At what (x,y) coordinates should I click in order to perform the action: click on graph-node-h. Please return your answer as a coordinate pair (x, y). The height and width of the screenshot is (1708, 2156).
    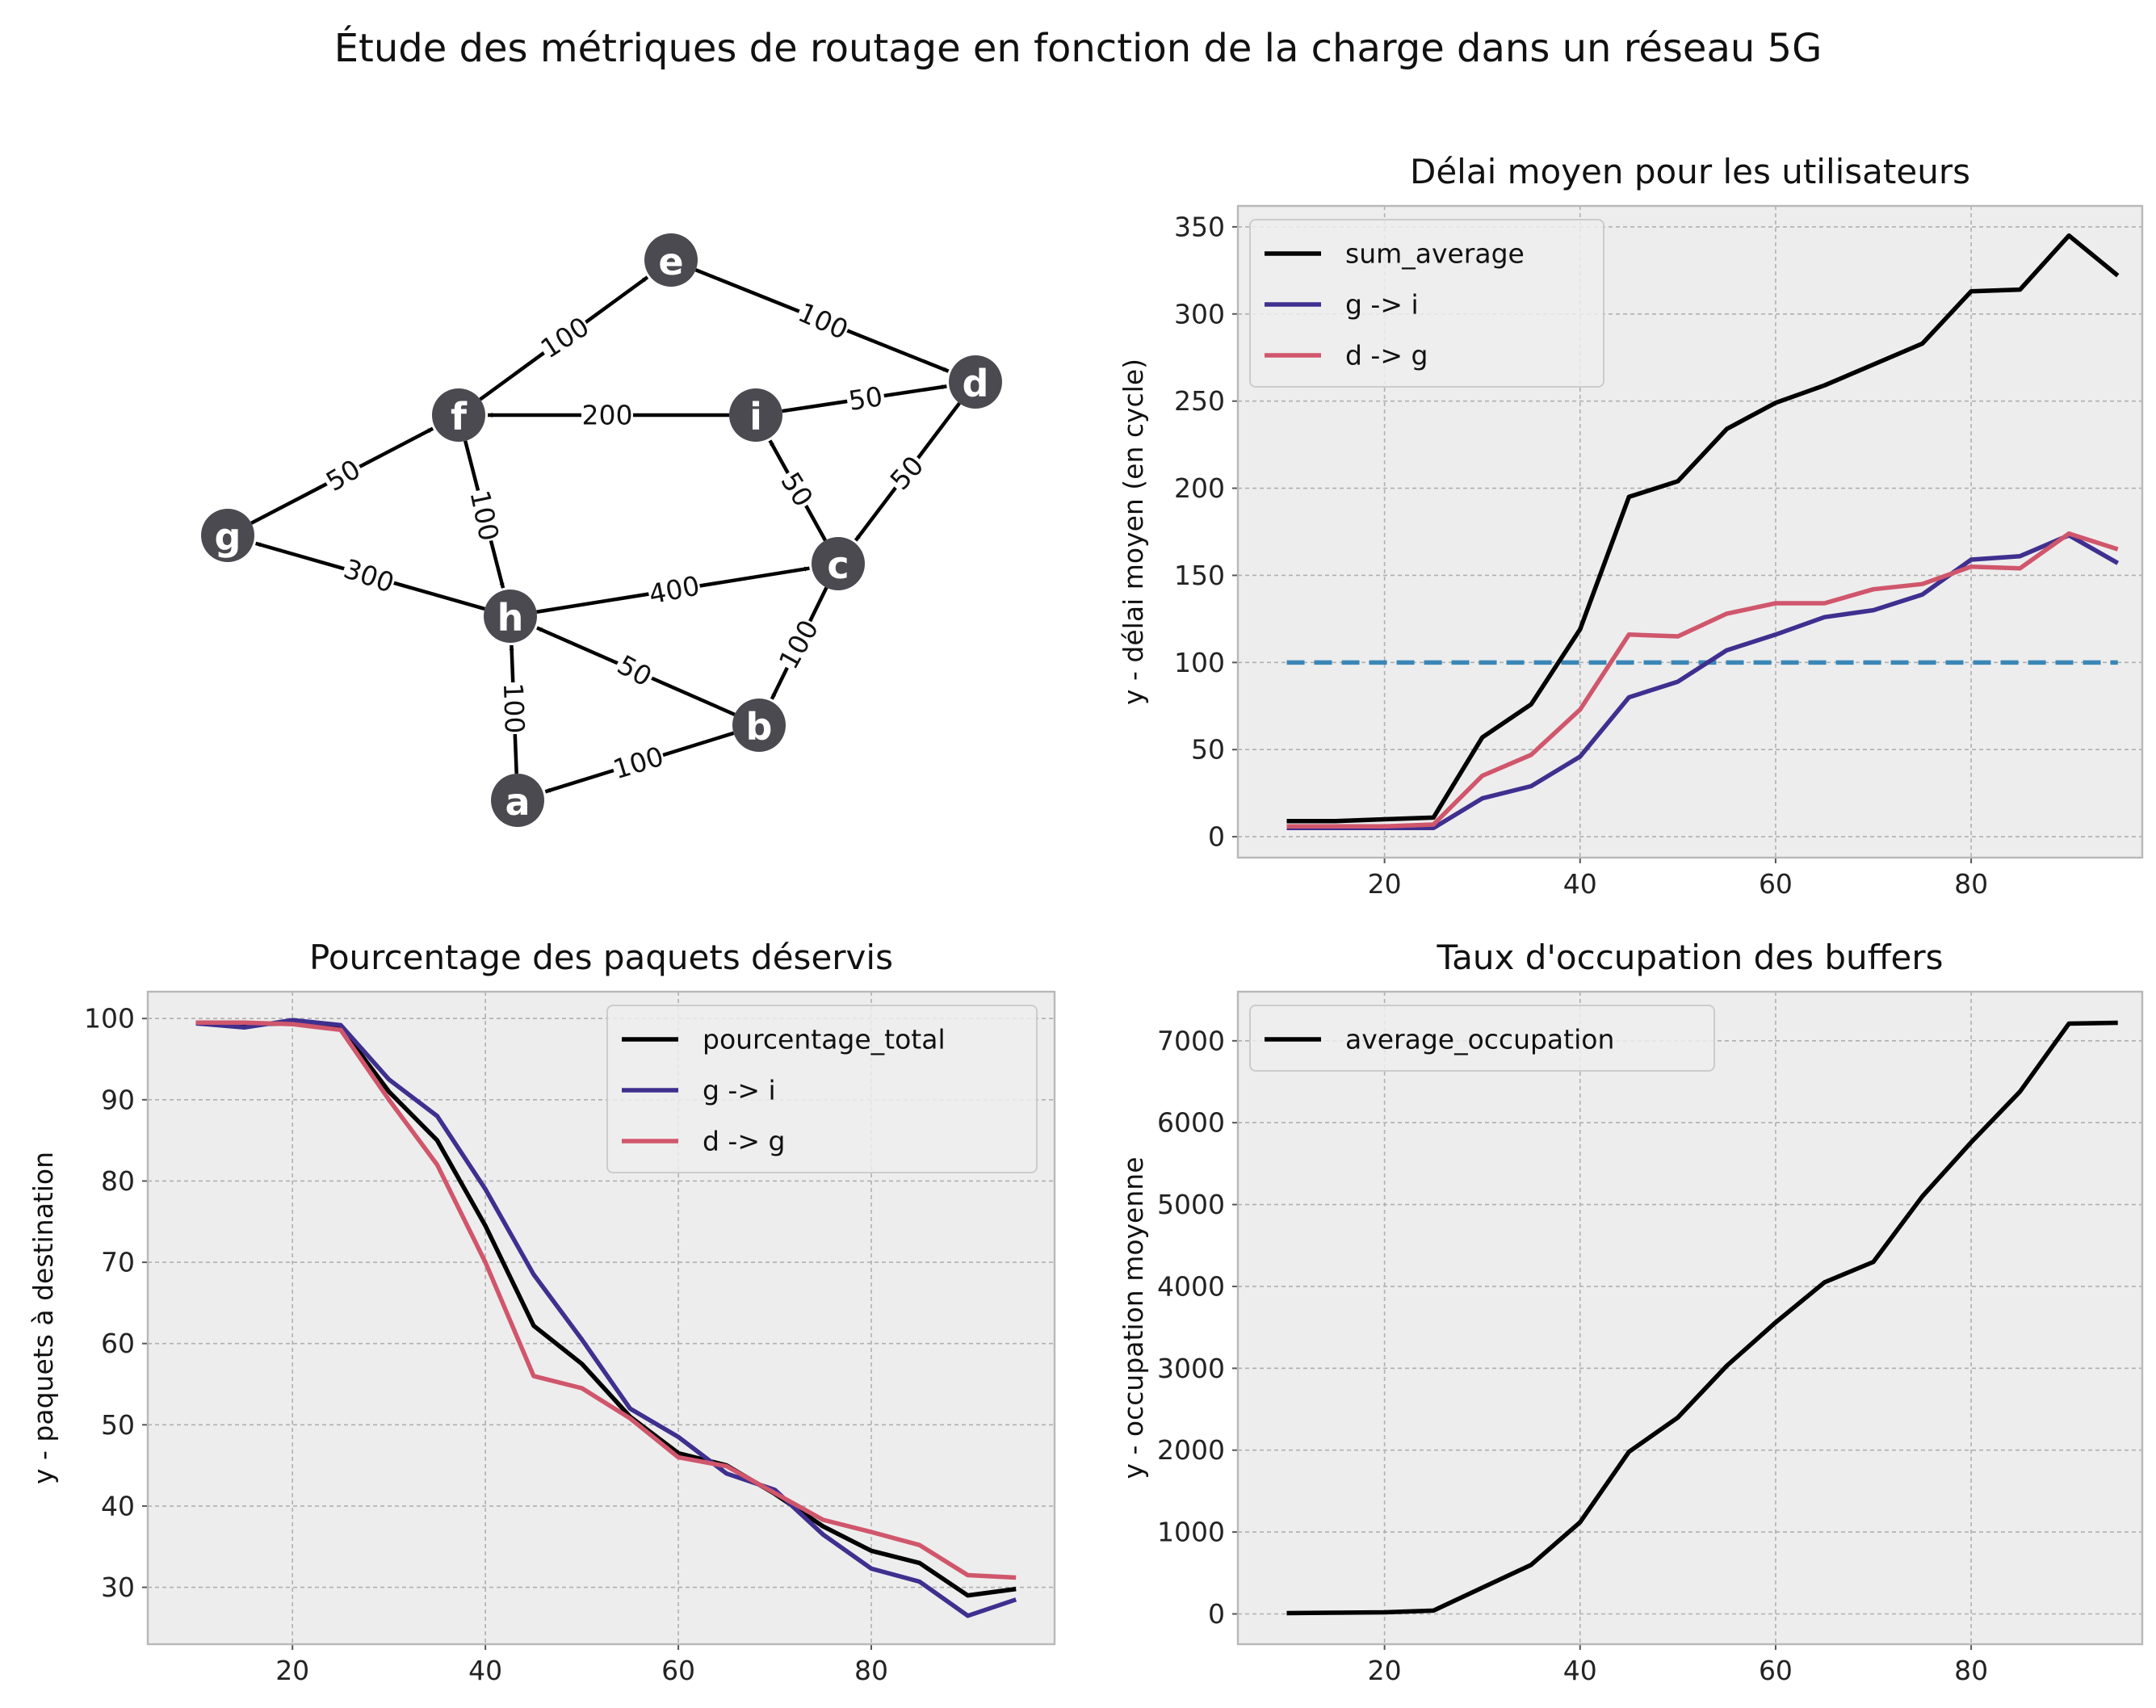
    Looking at the image, I should click on (510, 616).